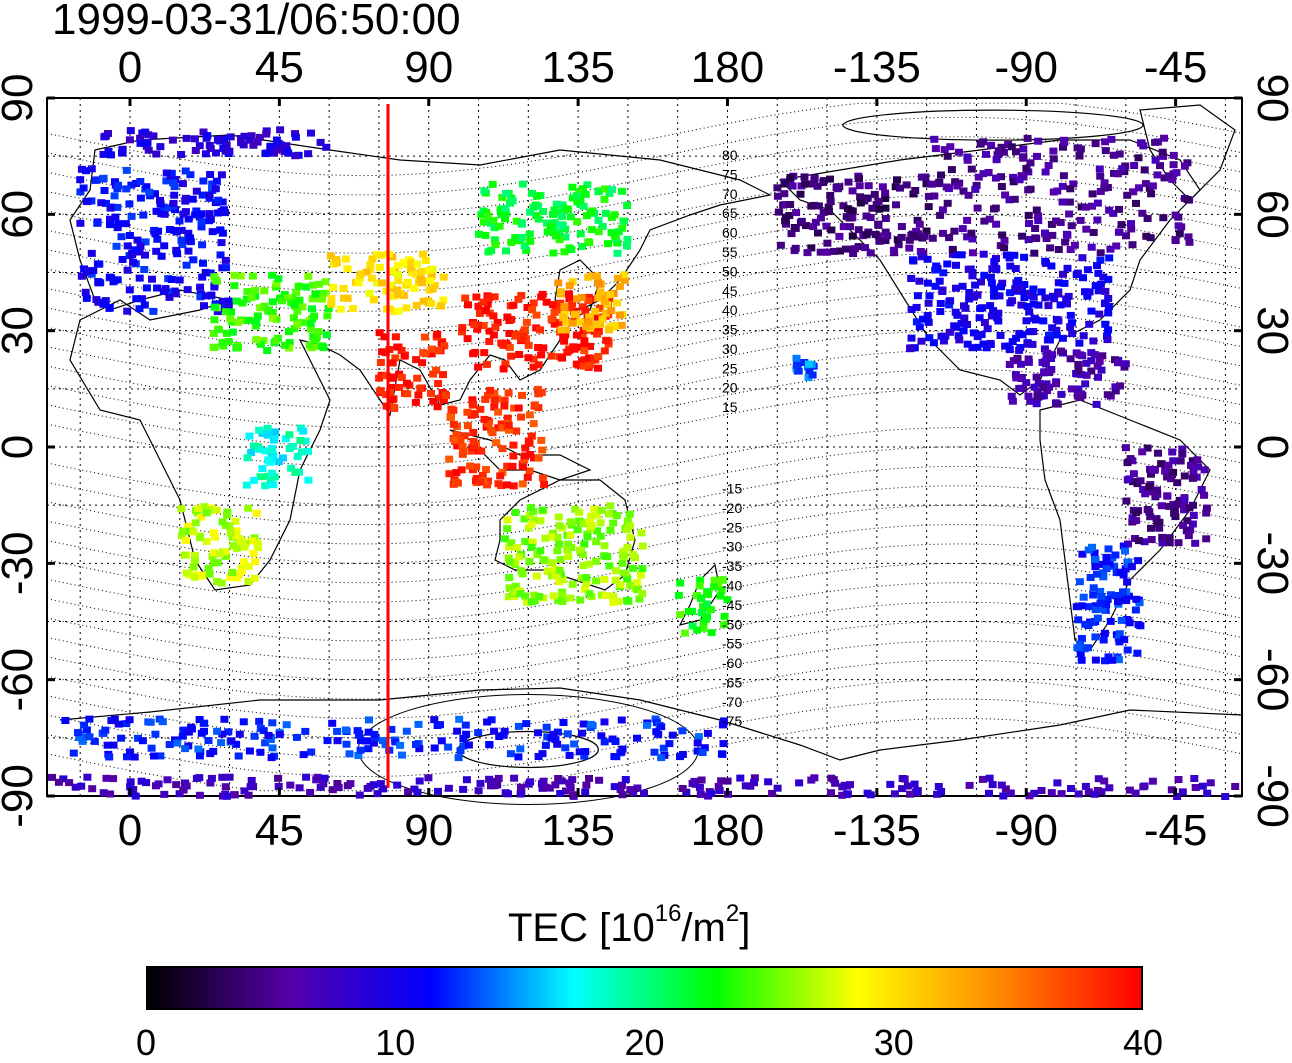  What do you see at coordinates (1270, 214) in the screenshot?
I see `y-tick-label-right: 60` at bounding box center [1270, 214].